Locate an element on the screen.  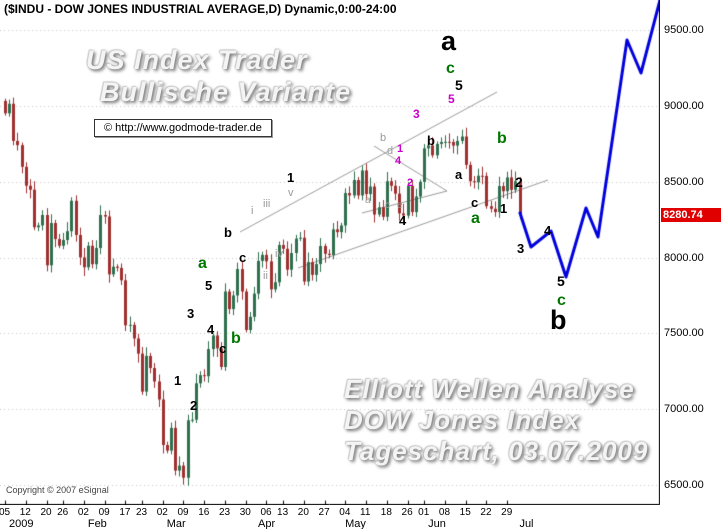
month-axis: 2009 Feb Mar Apr May Jun Jul is located at coordinates (330, 523).